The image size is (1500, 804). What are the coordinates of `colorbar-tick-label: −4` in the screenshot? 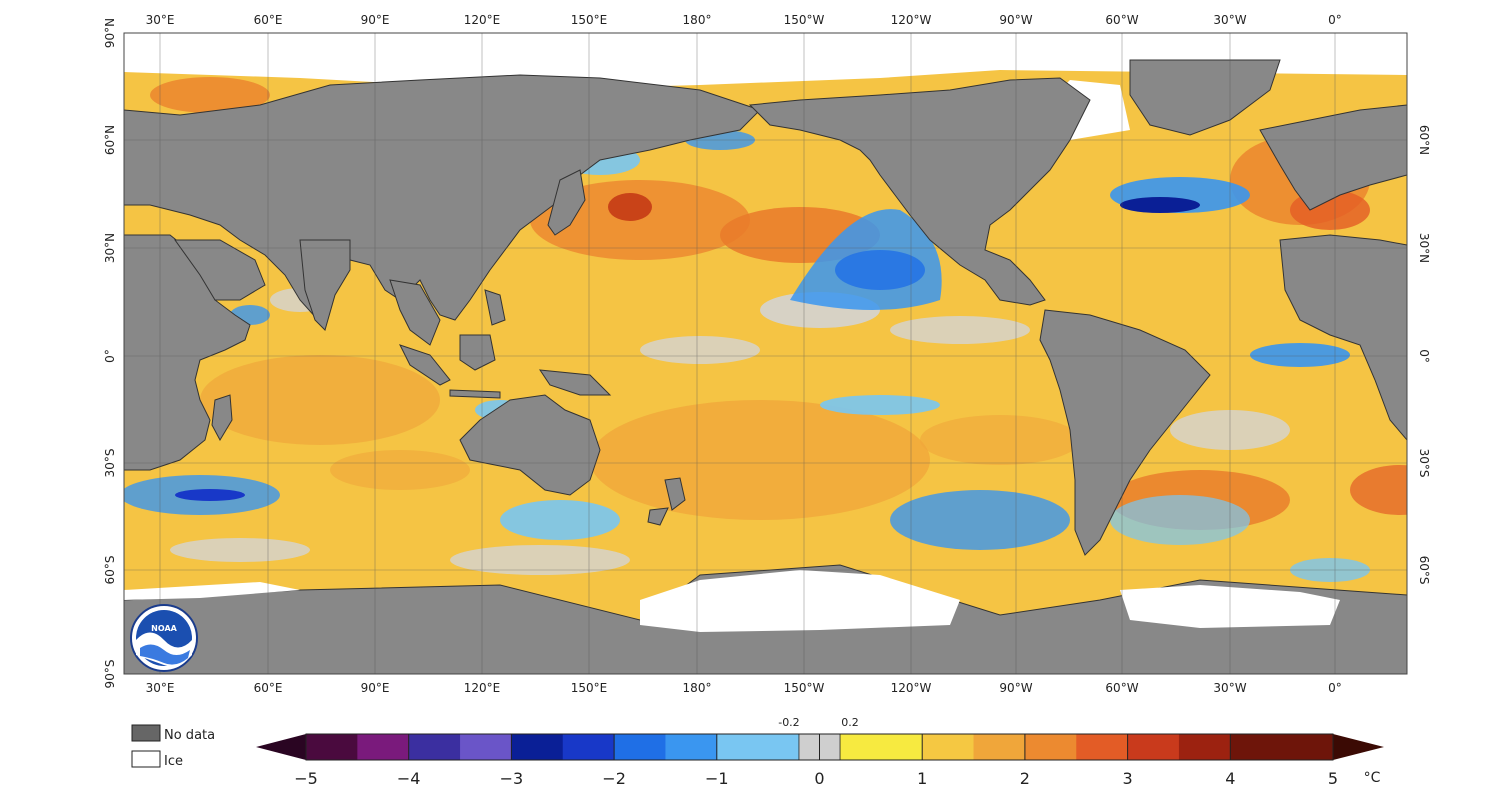 It's located at (409, 778).